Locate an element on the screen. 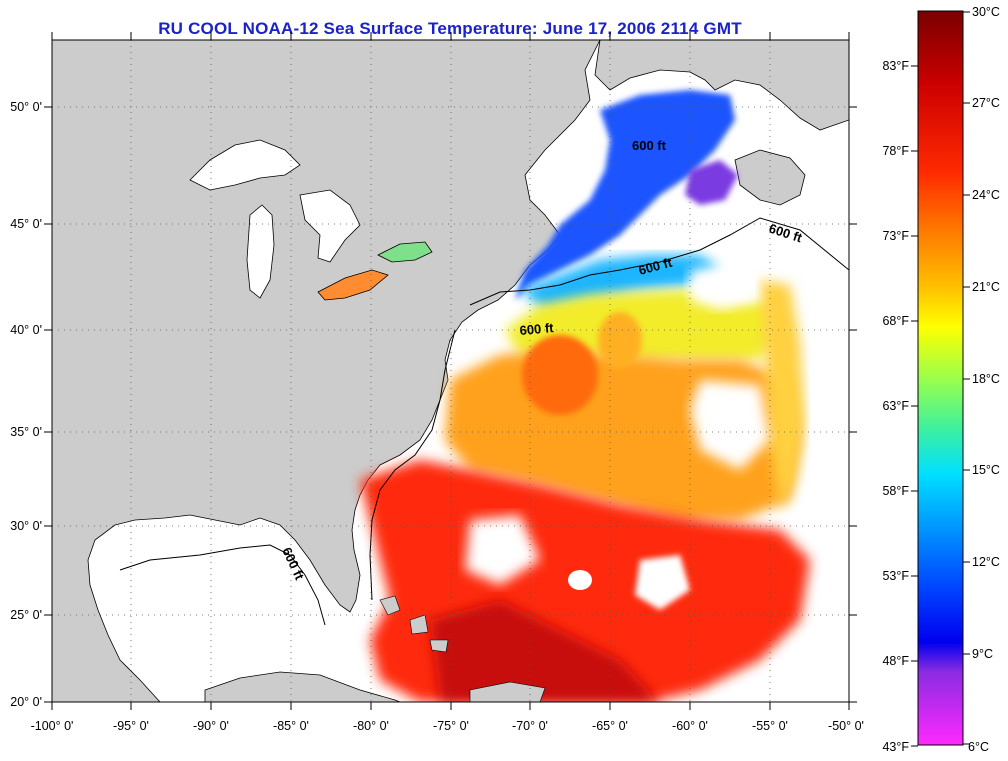  cb-f-83: 83°F is located at coordinates (895, 66).